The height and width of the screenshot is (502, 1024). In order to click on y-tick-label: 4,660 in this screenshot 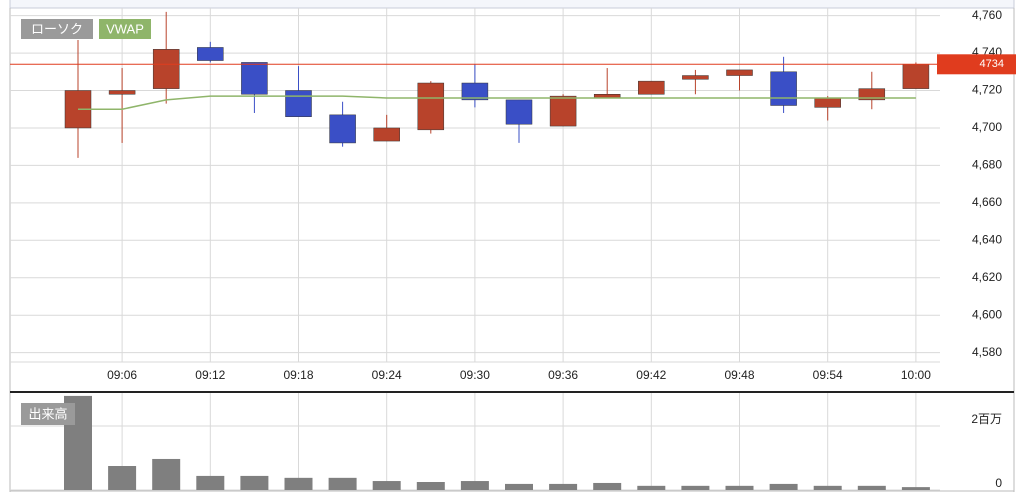, I will do `click(987, 202)`.